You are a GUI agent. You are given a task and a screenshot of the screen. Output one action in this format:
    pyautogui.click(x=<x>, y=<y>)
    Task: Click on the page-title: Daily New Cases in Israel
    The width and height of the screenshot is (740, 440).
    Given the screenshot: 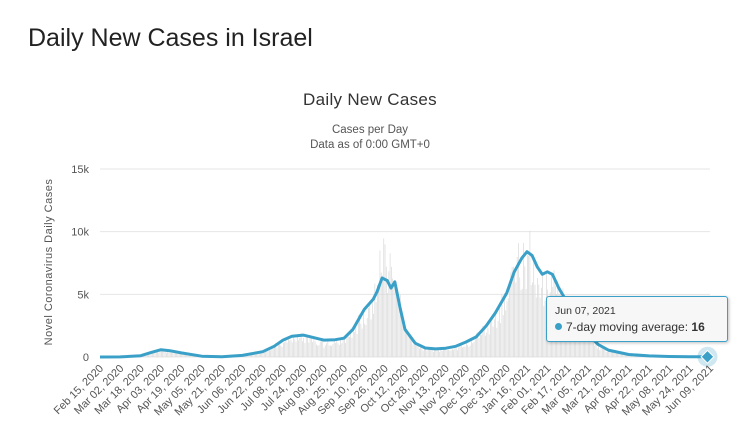 What is the action you would take?
    pyautogui.click(x=170, y=38)
    